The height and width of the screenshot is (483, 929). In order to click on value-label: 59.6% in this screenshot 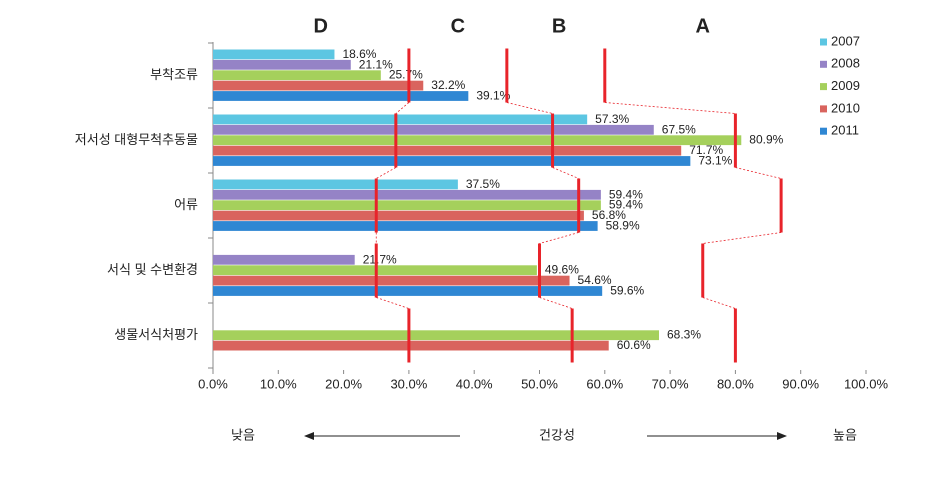, I will do `click(627, 290)`.